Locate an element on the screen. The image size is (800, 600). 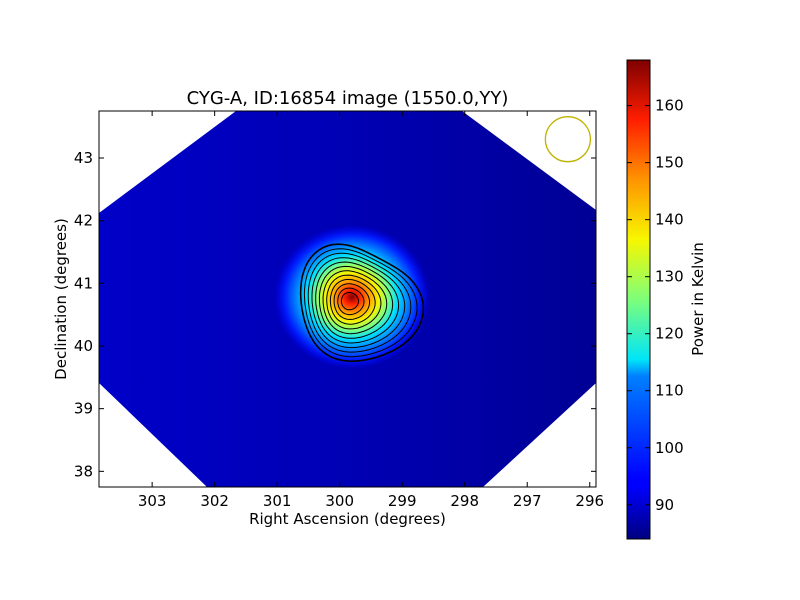
x-tick-label: 300 is located at coordinates (339, 501).